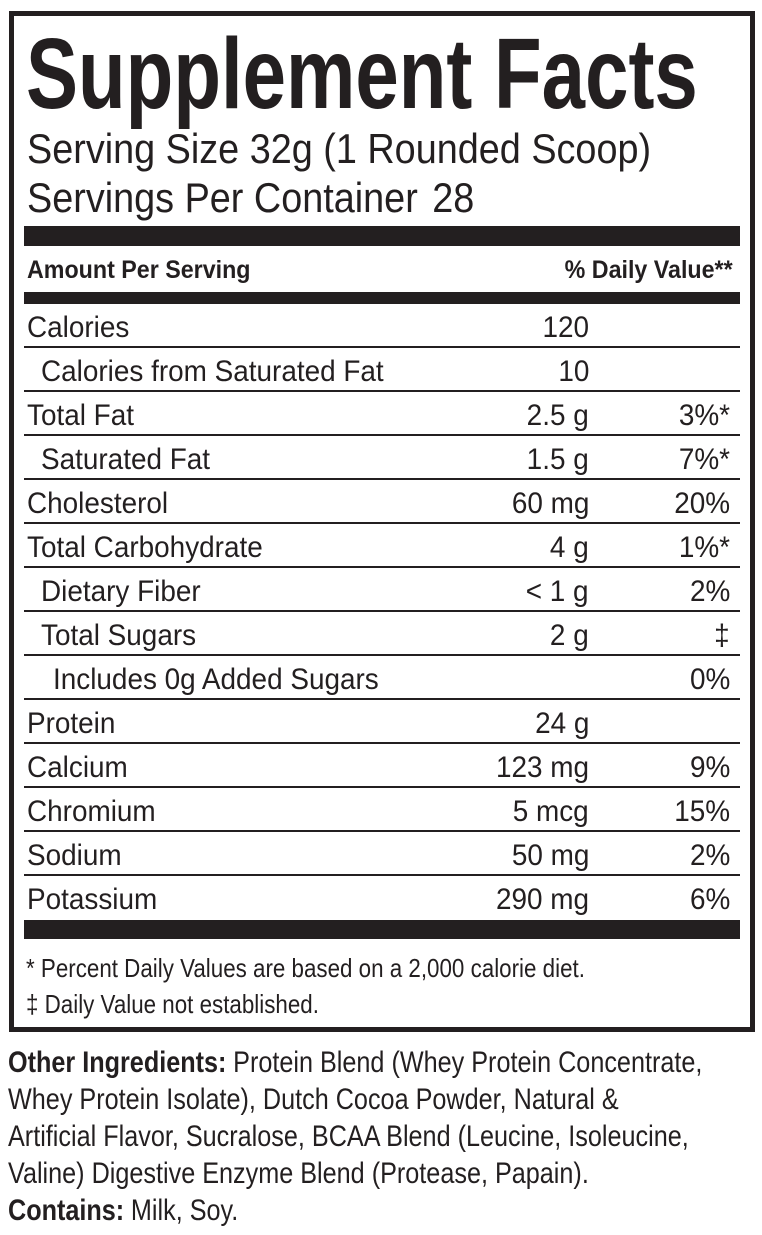  I want to click on nutrient-amount: 123 mg, so click(542, 767).